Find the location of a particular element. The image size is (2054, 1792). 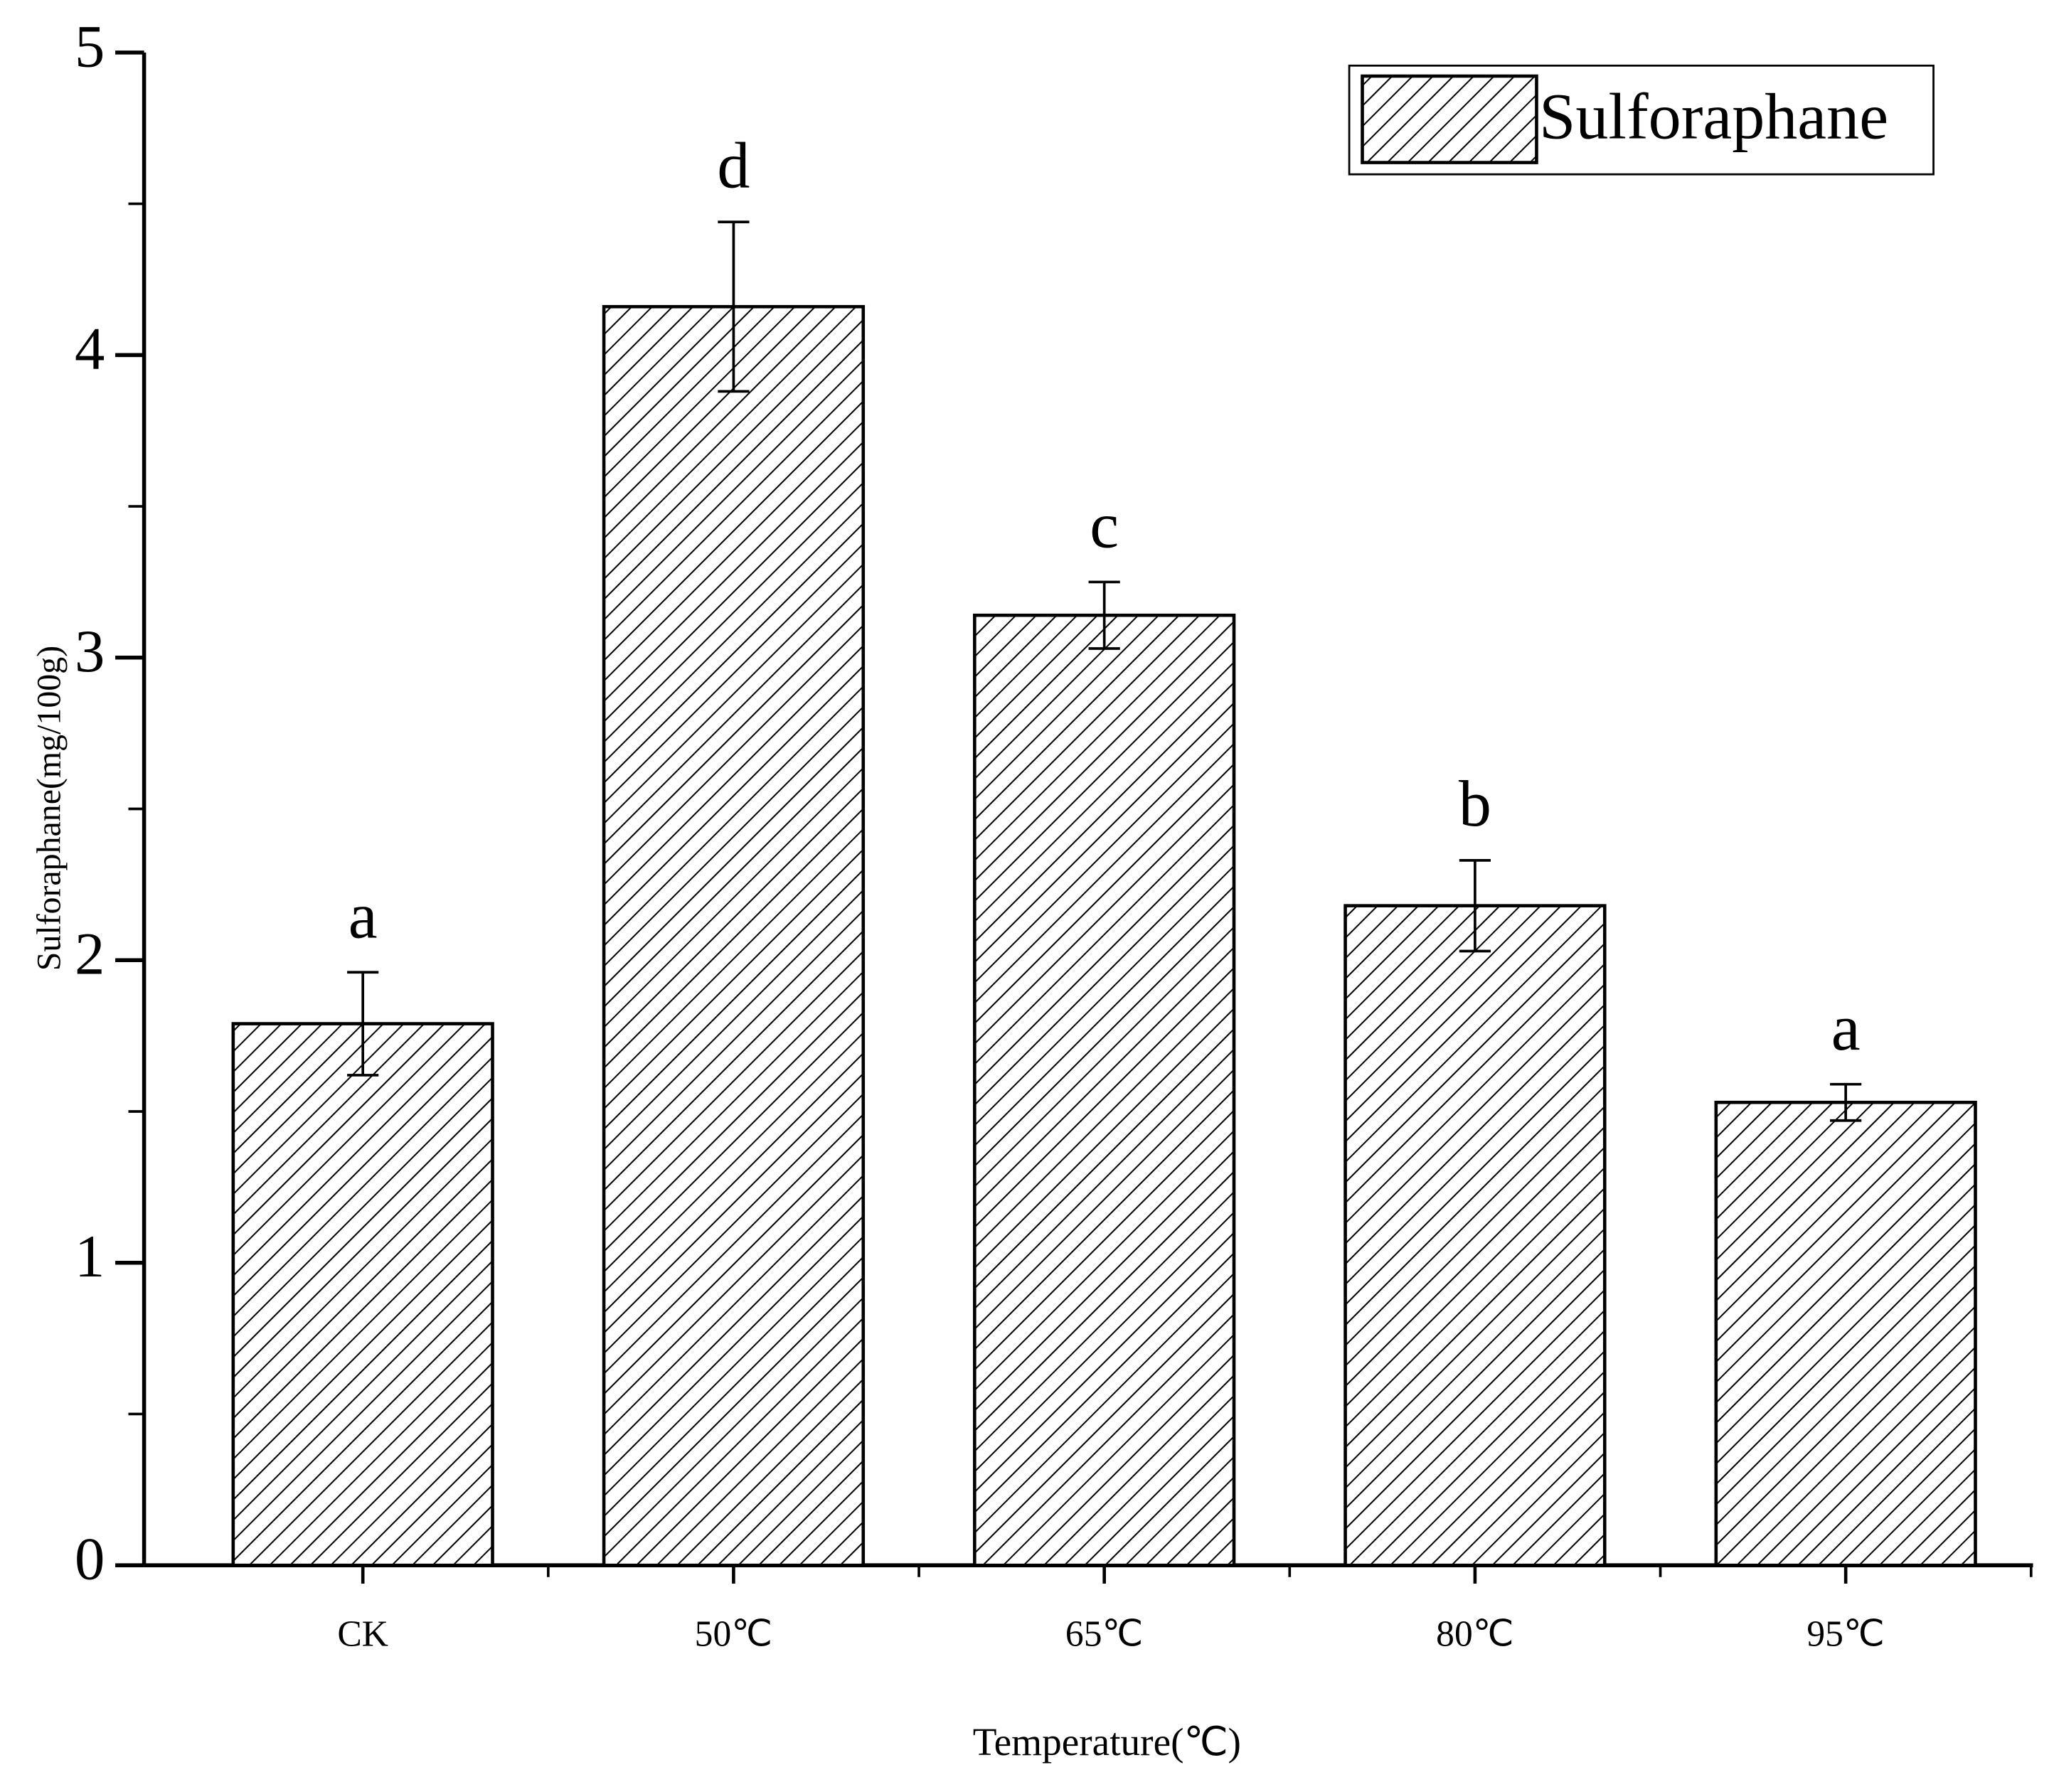

y-tick-label: 3 is located at coordinates (90, 652).